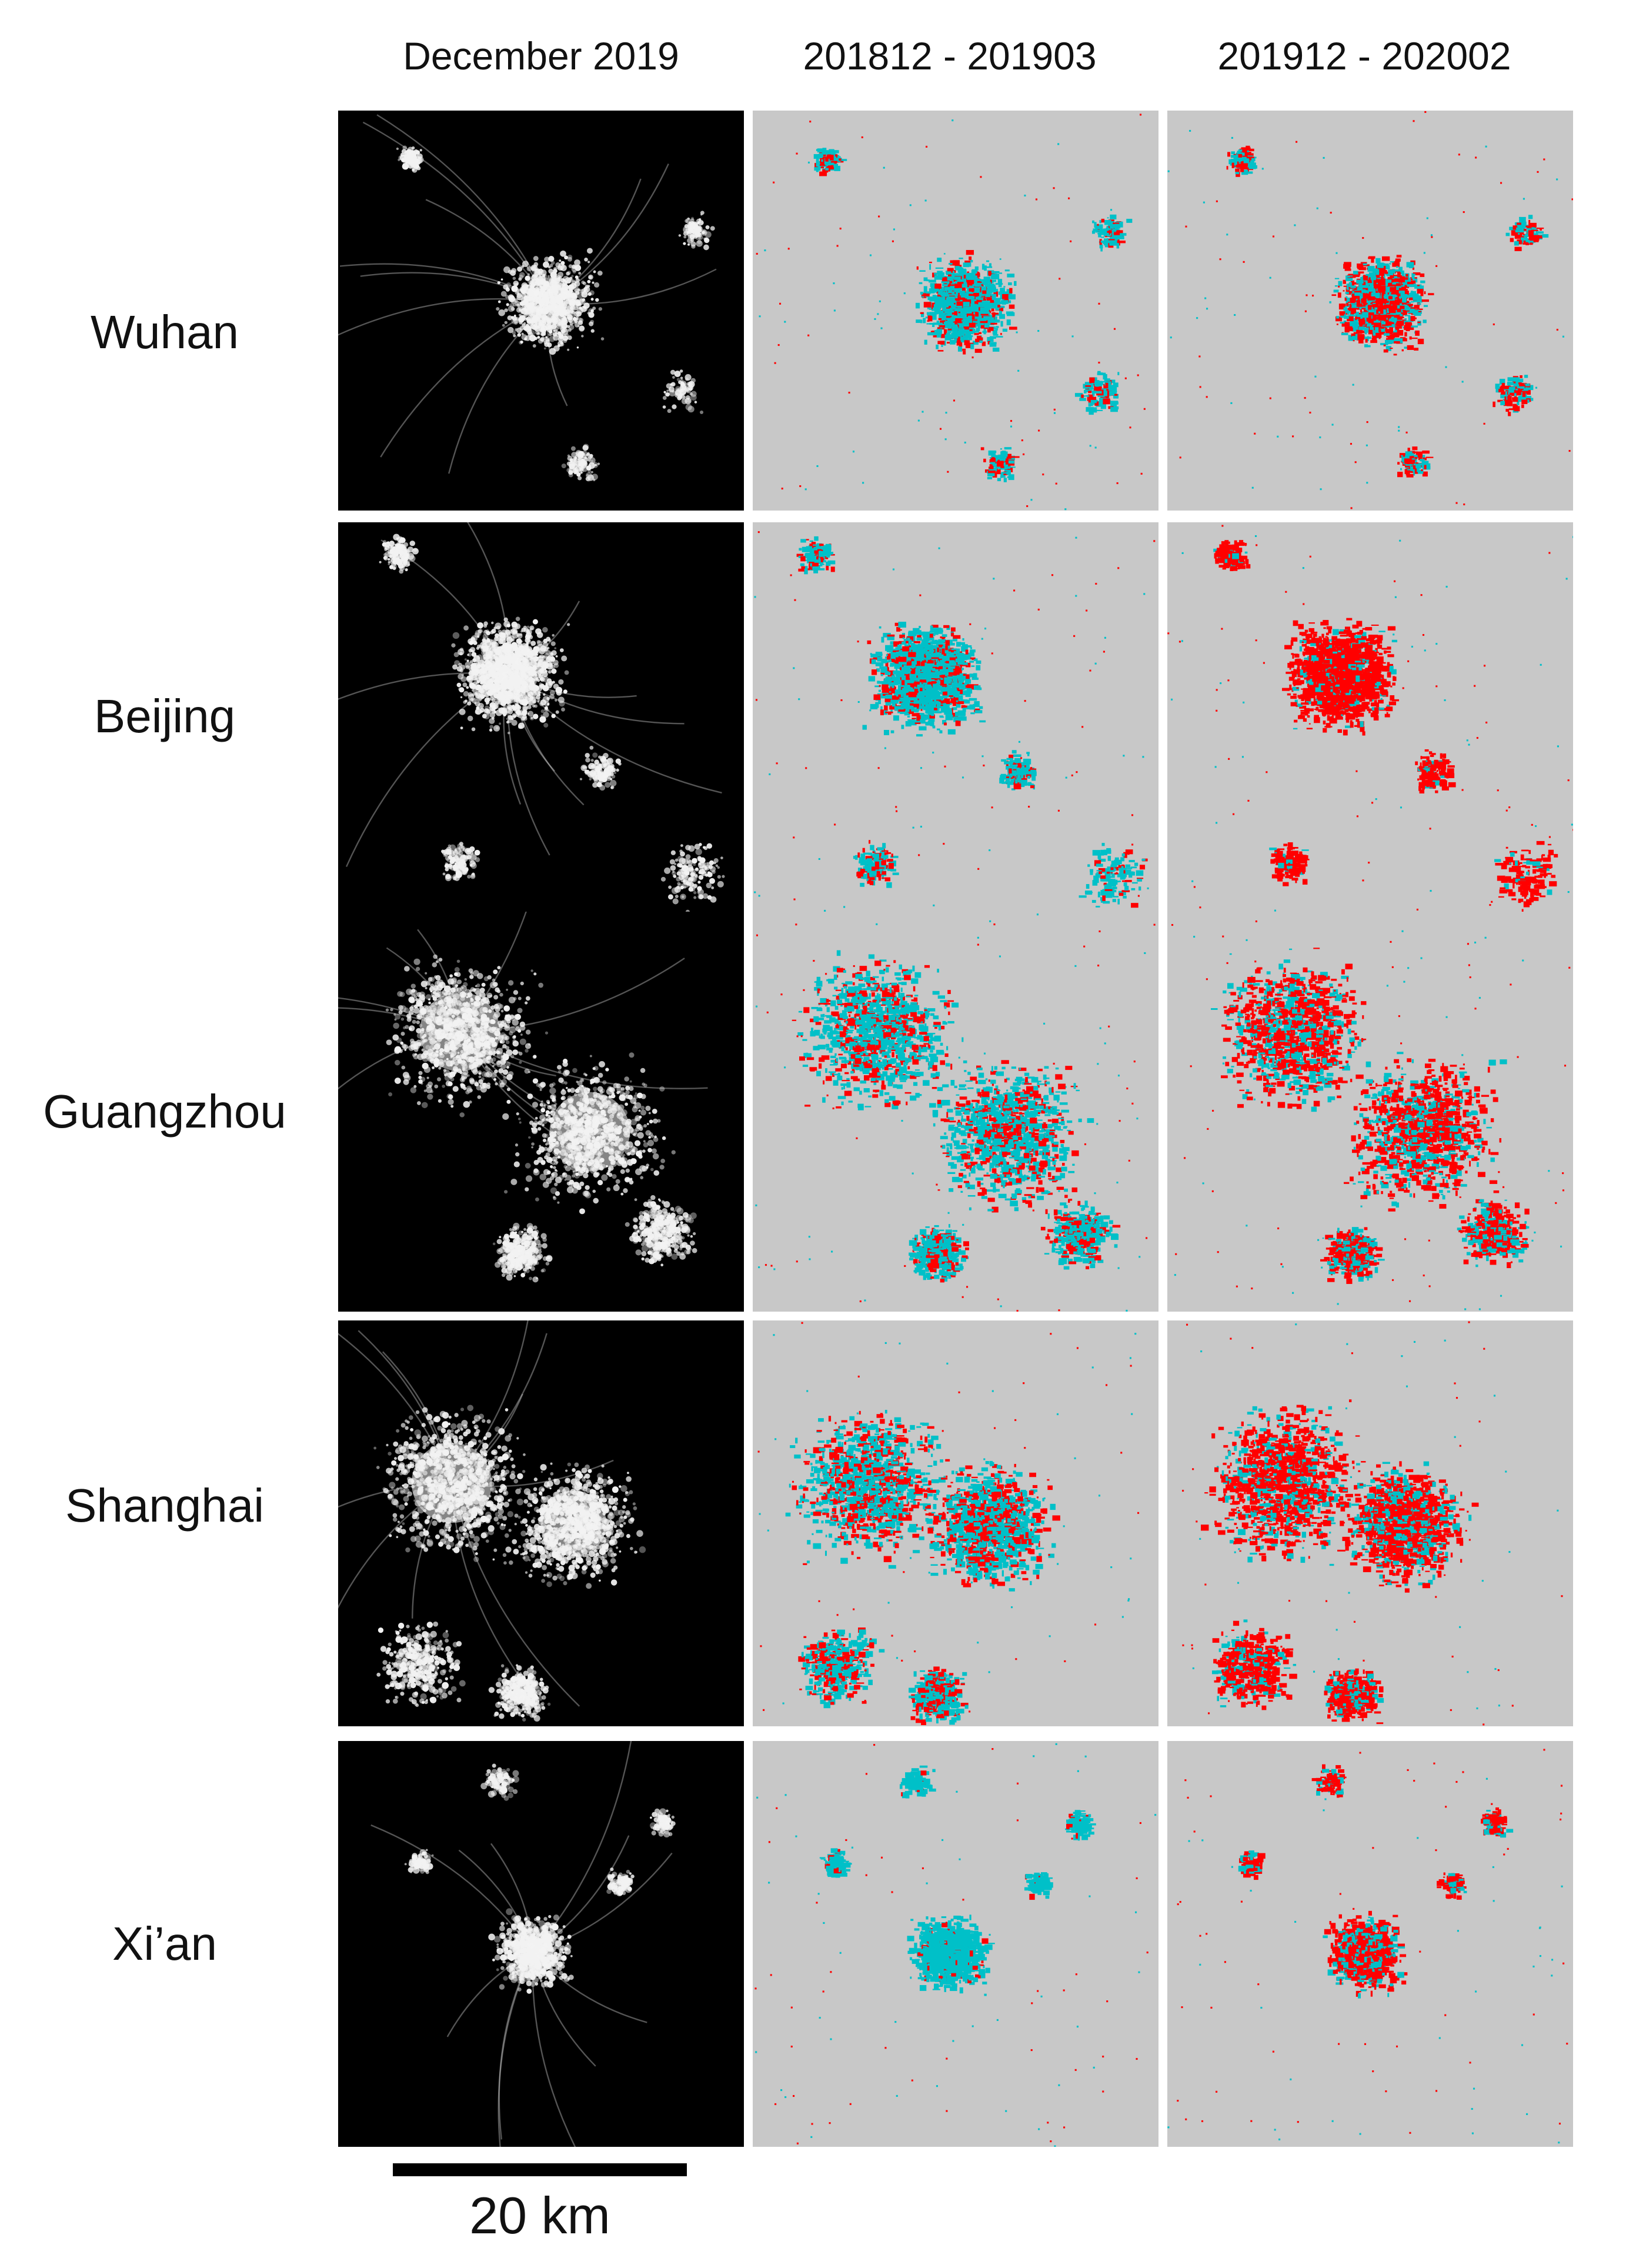  Describe the element at coordinates (164, 332) in the screenshot. I see `row-label-wuhan: Wuhan` at that location.